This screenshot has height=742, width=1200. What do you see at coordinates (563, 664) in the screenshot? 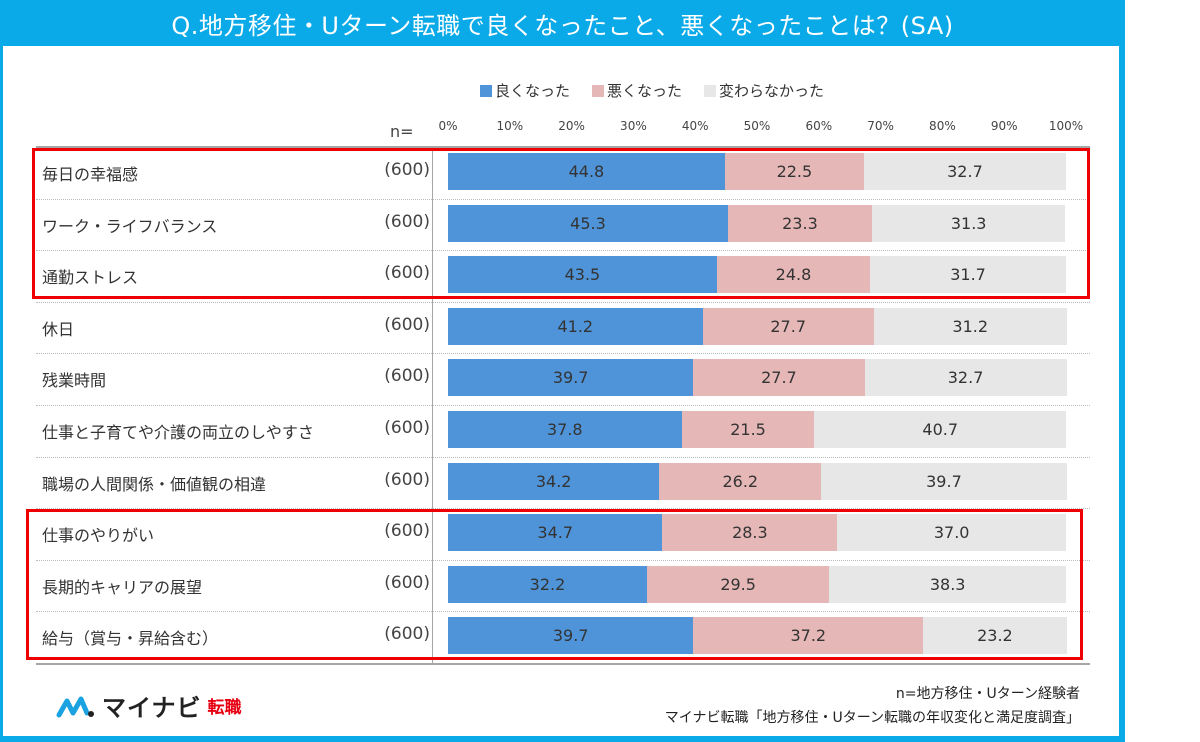
I see `axis-bottom-line` at bounding box center [563, 664].